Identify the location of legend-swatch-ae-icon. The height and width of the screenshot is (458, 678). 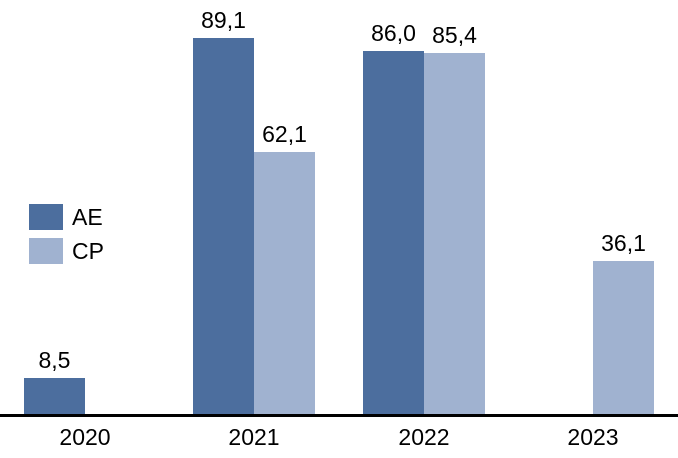
(46, 217).